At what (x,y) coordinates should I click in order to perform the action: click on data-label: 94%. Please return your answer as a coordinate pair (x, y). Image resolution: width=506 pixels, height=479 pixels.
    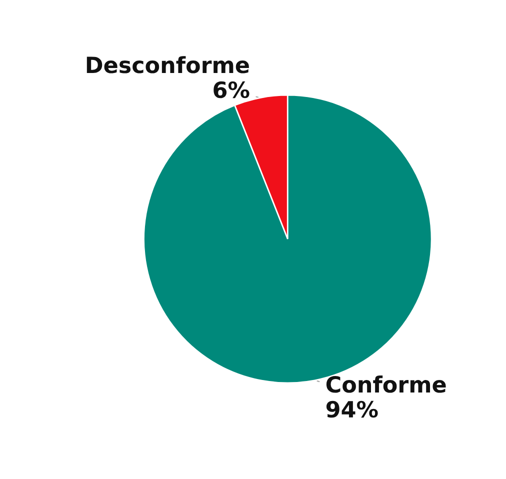
    Looking at the image, I should click on (352, 409).